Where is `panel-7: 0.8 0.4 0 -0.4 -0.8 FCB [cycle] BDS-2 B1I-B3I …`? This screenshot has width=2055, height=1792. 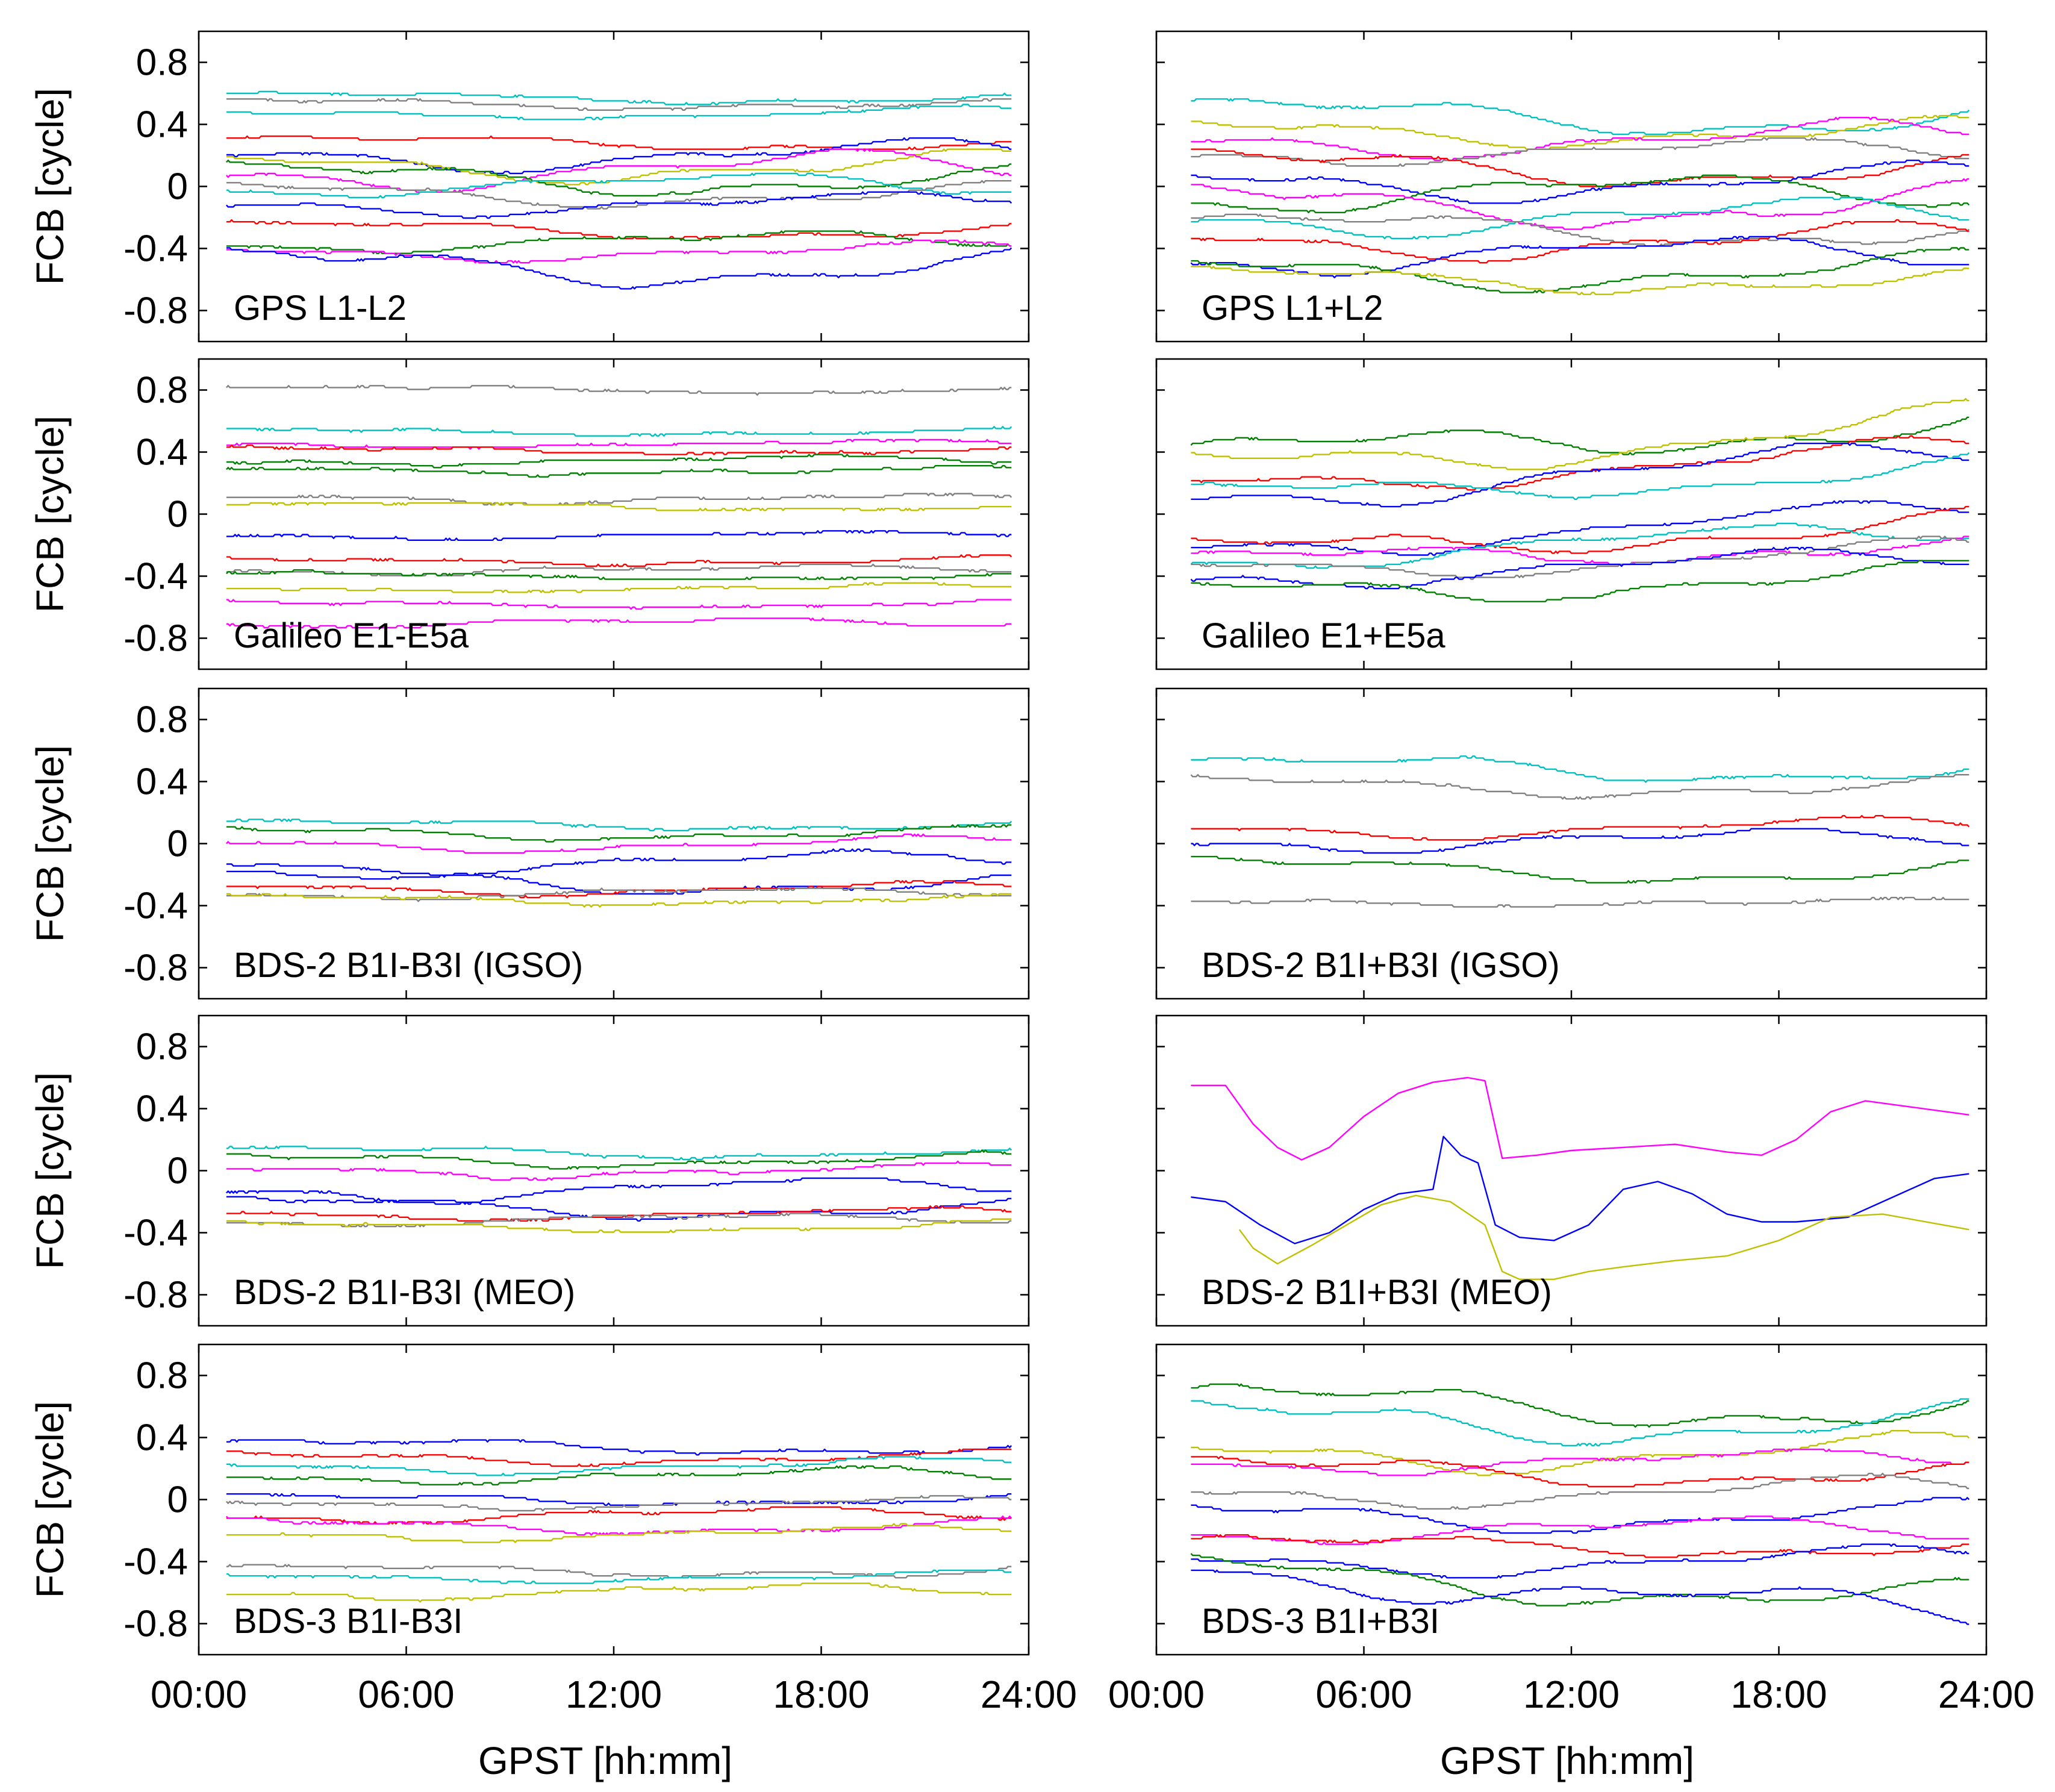
panel-7: 0.8 0.4 0 -0.4 -0.8 FCB [cycle] BDS-2 B1I-B3I … is located at coordinates (529, 1170).